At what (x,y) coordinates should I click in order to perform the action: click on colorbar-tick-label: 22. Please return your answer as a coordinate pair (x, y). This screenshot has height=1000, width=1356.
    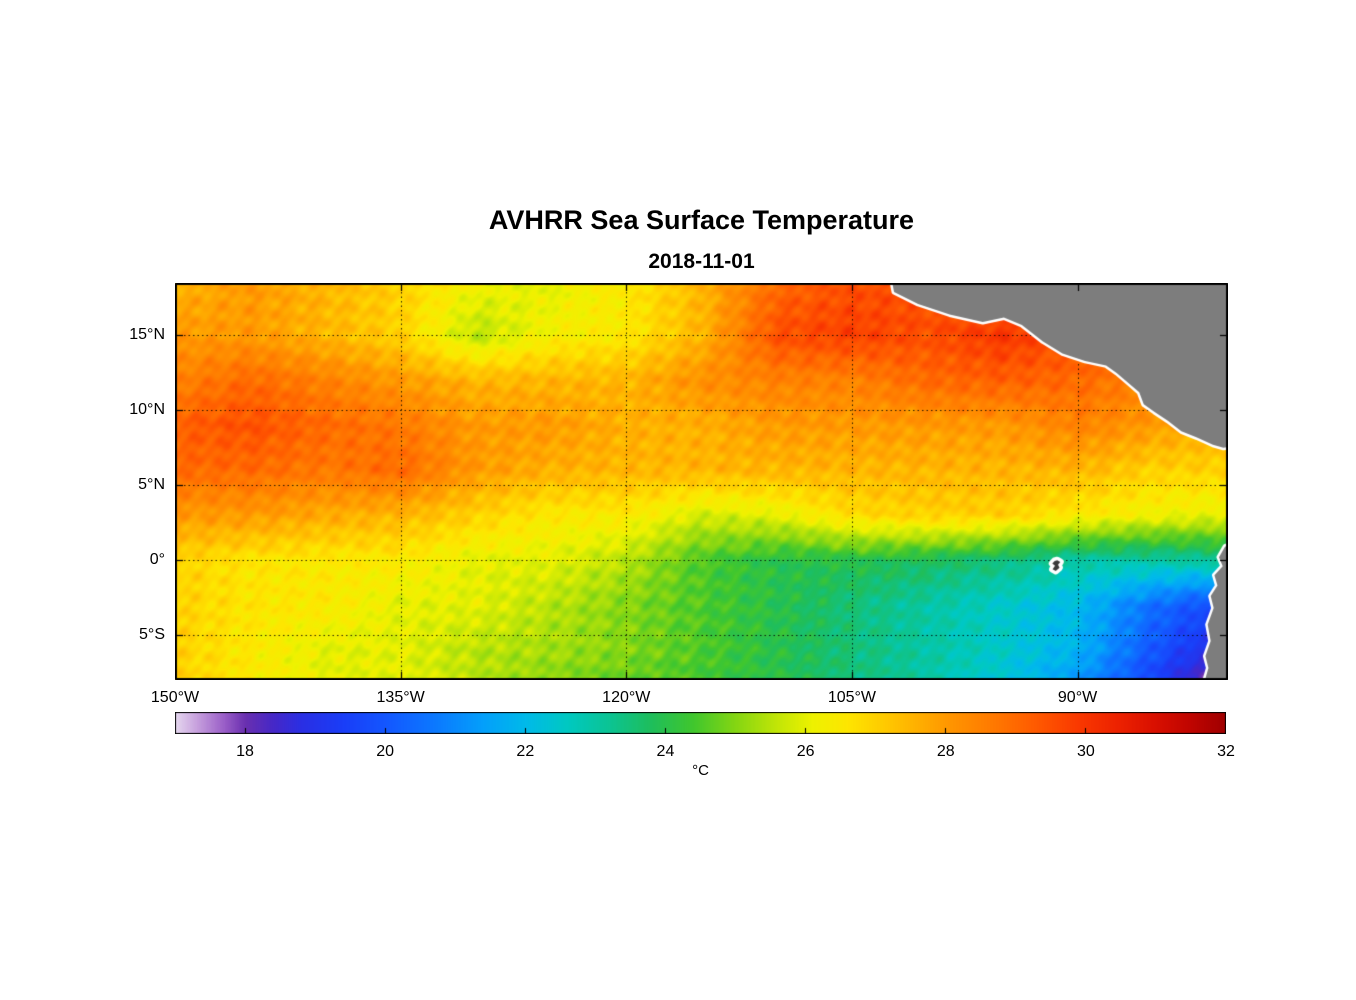
    Looking at the image, I should click on (525, 751).